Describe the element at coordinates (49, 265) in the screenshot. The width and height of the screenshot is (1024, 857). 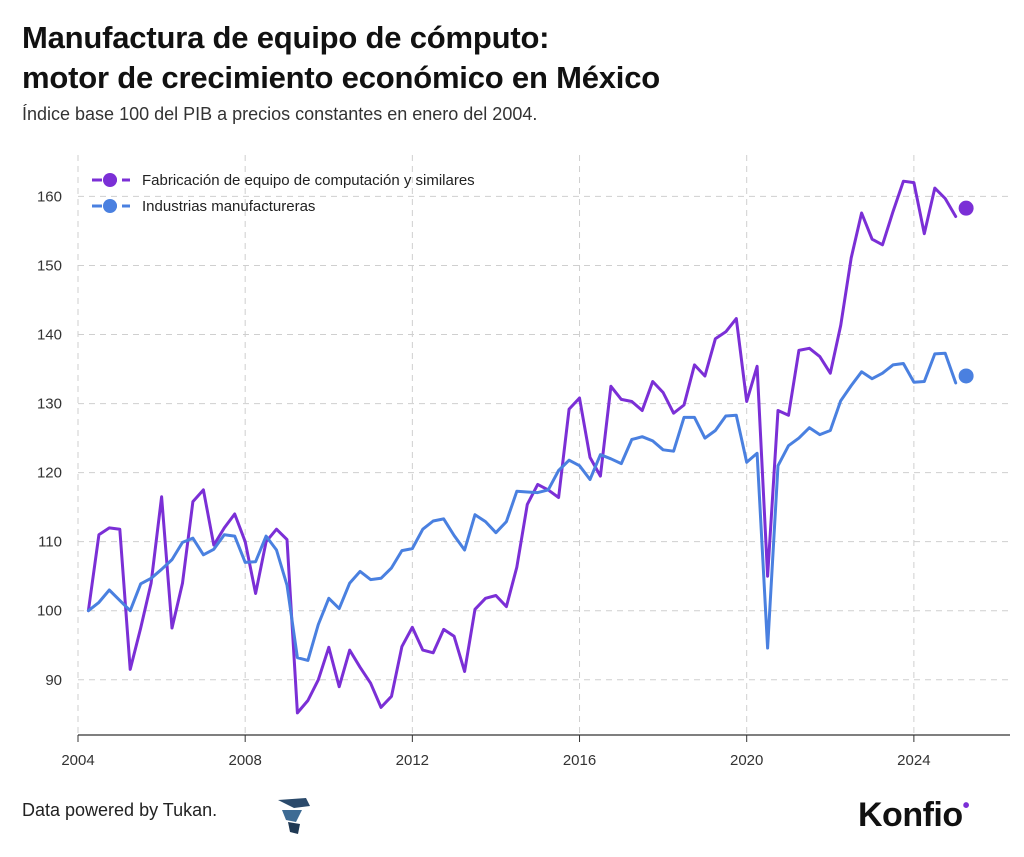
I see `y-tick-label-150: 150` at that location.